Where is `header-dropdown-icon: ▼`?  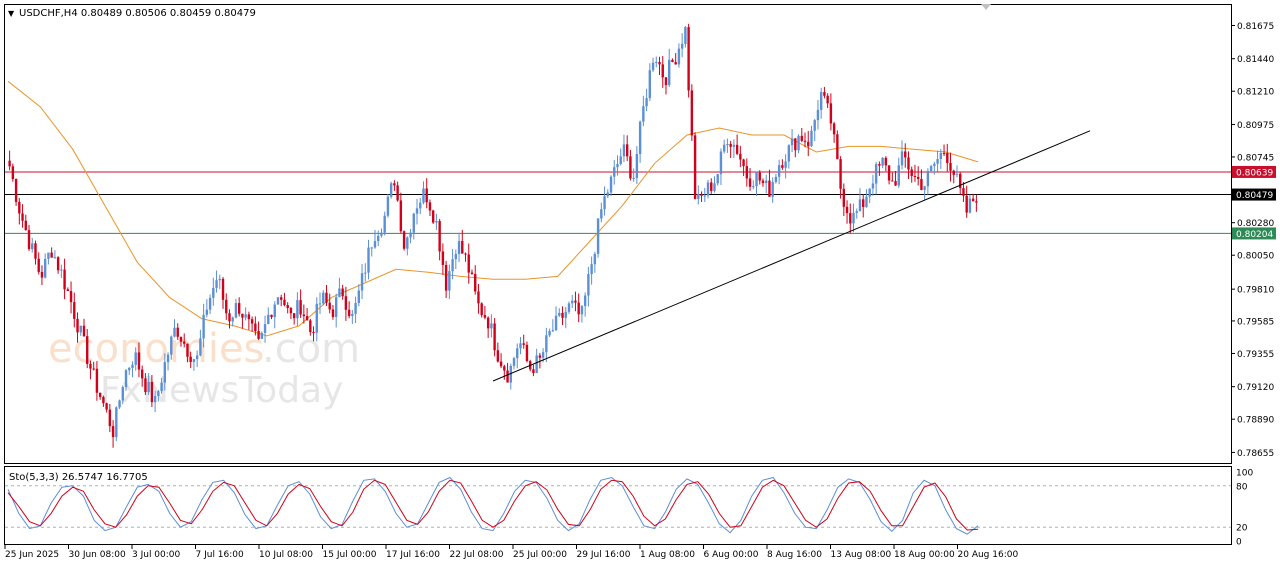 header-dropdown-icon: ▼ is located at coordinates (11, 13).